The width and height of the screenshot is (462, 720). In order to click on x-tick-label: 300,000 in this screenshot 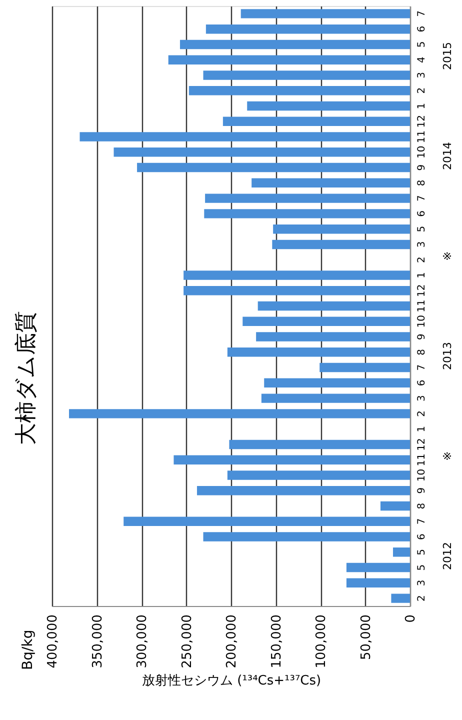, I will do `click(142, 641)`.